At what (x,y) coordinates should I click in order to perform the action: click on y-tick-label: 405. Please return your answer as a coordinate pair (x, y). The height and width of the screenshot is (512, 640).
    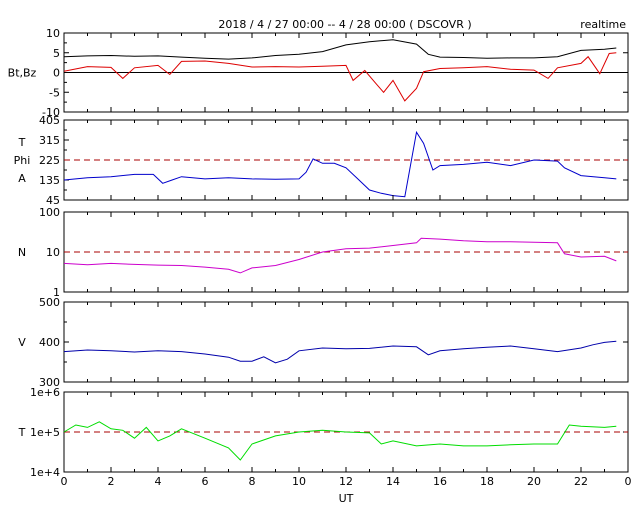
    Looking at the image, I should click on (49, 120).